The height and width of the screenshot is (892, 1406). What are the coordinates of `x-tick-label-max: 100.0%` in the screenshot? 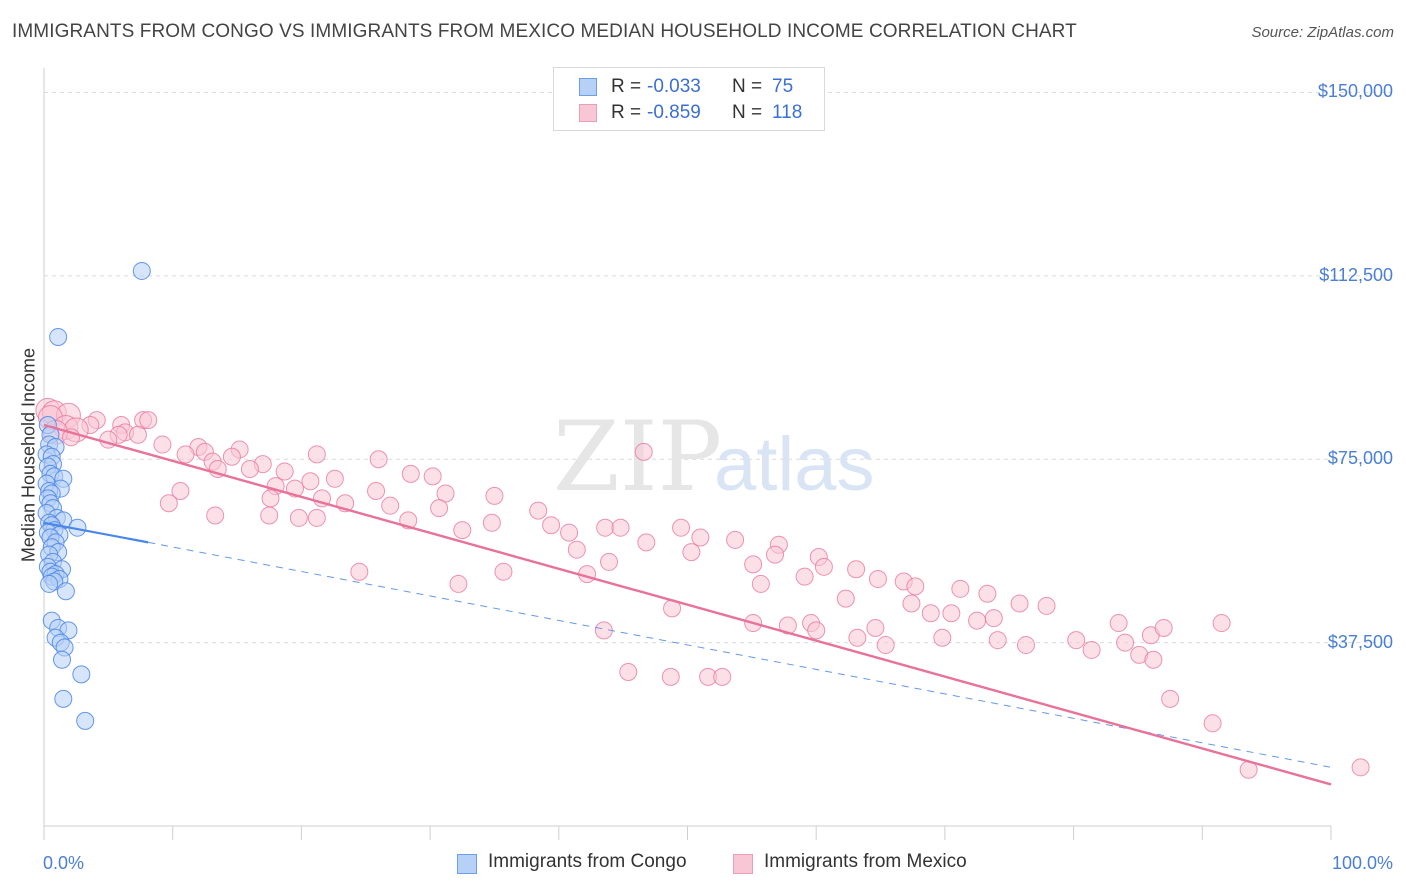 It's located at (1362, 863).